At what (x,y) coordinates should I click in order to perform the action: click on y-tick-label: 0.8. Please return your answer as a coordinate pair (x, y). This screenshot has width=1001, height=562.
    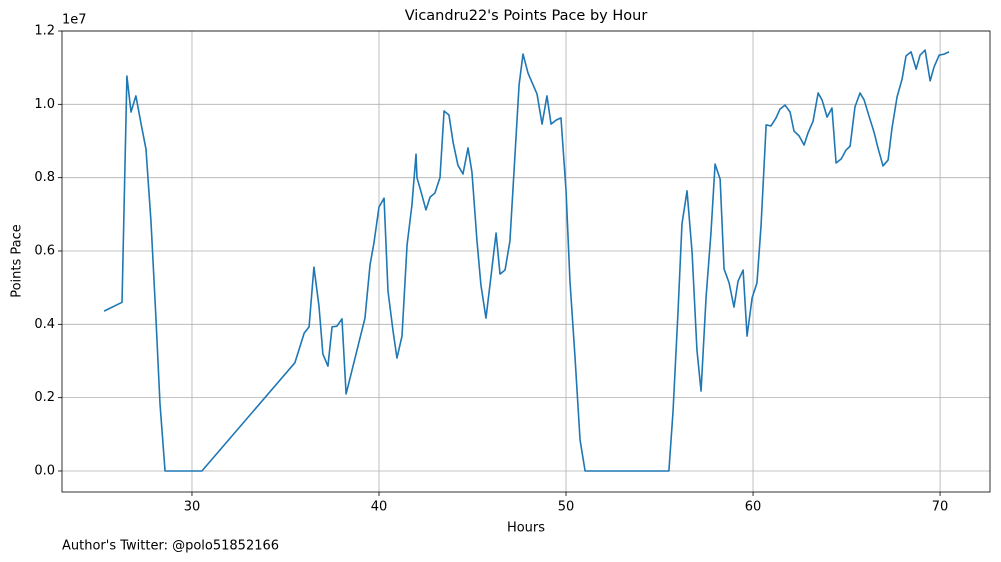
    Looking at the image, I should click on (44, 177).